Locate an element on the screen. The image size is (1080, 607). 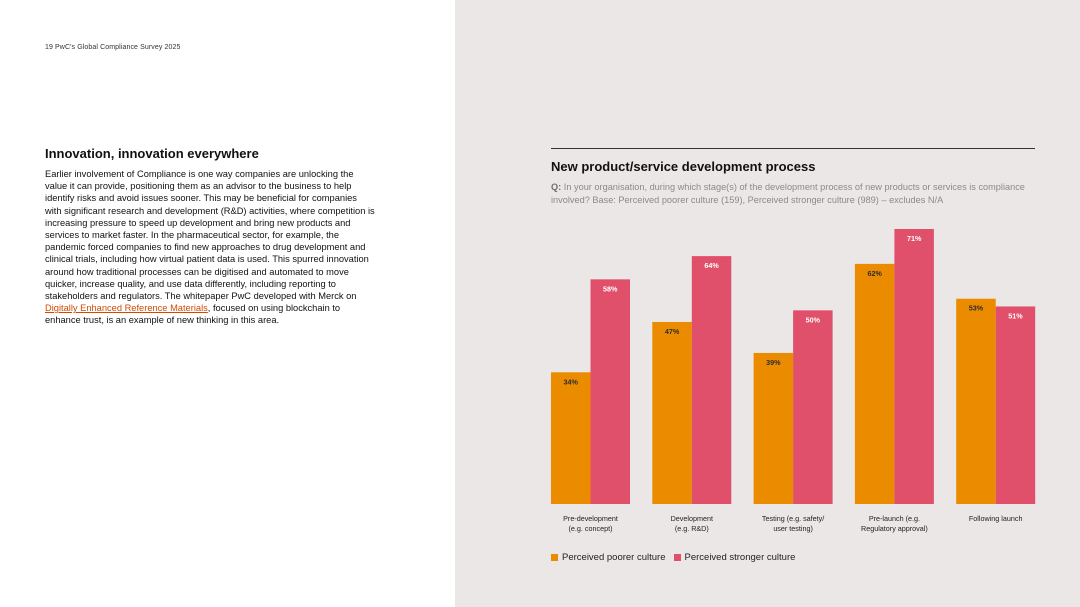
legend-item-poorer: Perceived poorer culture is located at coordinates (608, 557).